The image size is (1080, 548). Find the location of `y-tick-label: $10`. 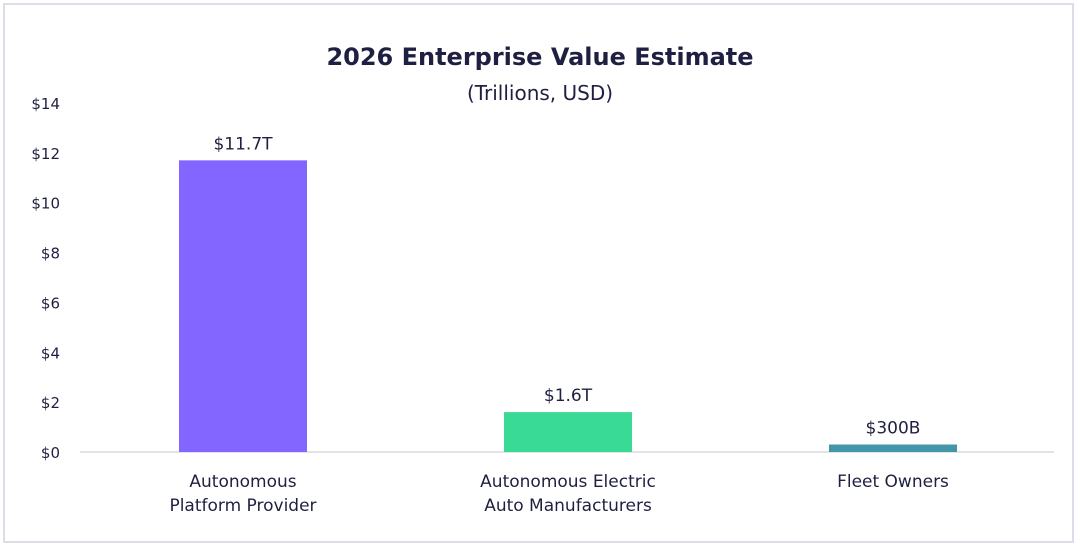

y-tick-label: $10 is located at coordinates (45, 204).